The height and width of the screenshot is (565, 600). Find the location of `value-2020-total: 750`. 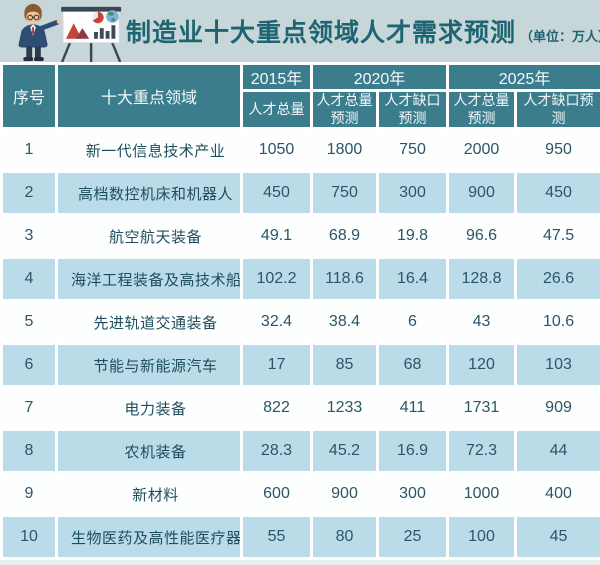

value-2020-total: 750 is located at coordinates (344, 193).